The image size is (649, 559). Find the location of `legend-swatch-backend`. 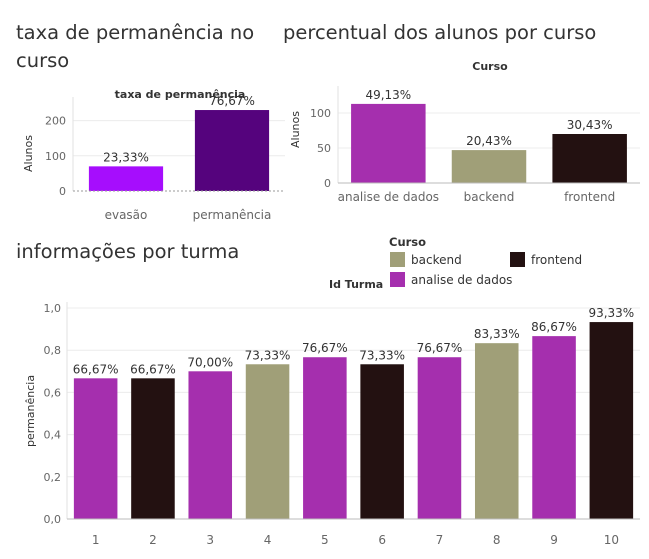

legend-swatch-backend is located at coordinates (397, 259).